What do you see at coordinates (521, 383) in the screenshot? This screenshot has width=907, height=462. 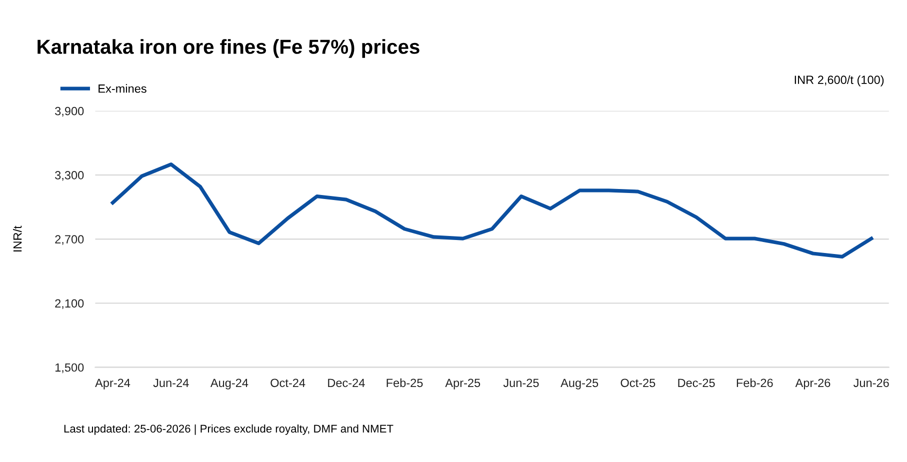 I see `x-tick-label: Jun-25` at bounding box center [521, 383].